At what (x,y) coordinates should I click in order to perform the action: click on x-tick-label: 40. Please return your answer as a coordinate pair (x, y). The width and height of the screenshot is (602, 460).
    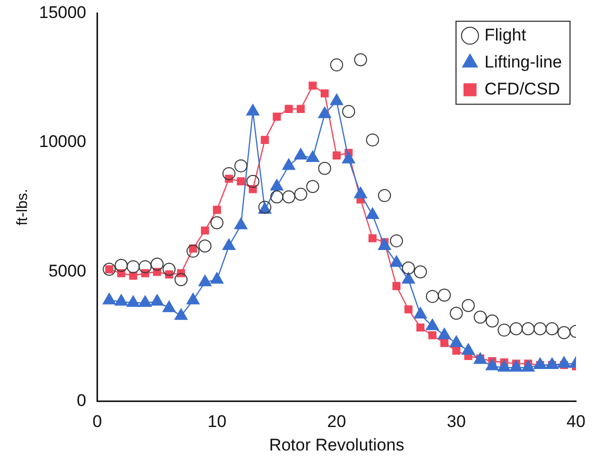
    Looking at the image, I should click on (576, 422).